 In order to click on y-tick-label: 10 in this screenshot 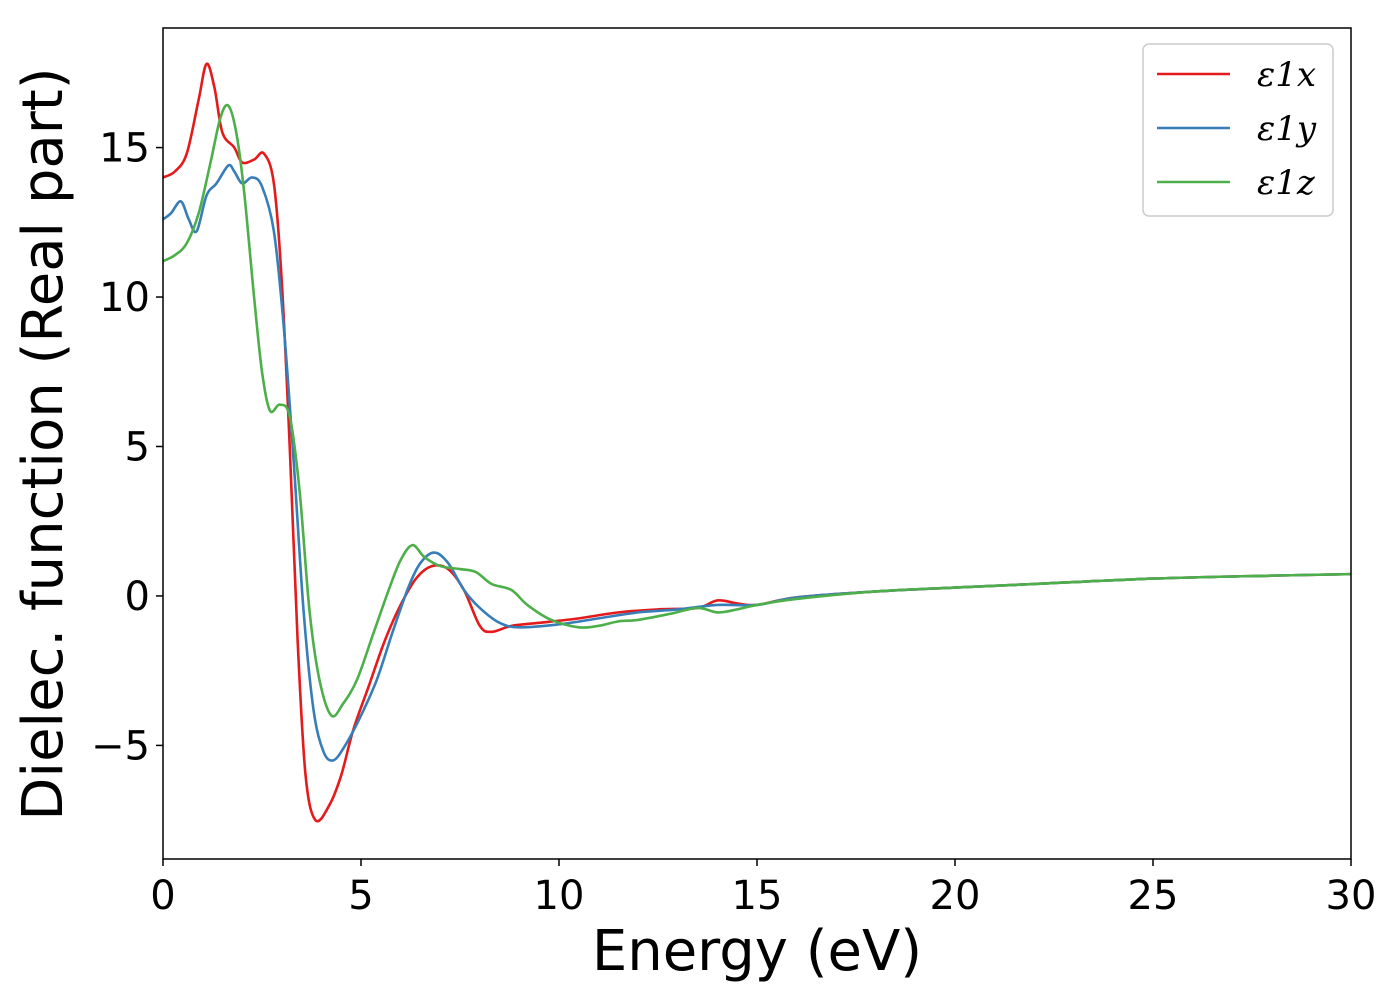, I will do `click(124, 298)`.